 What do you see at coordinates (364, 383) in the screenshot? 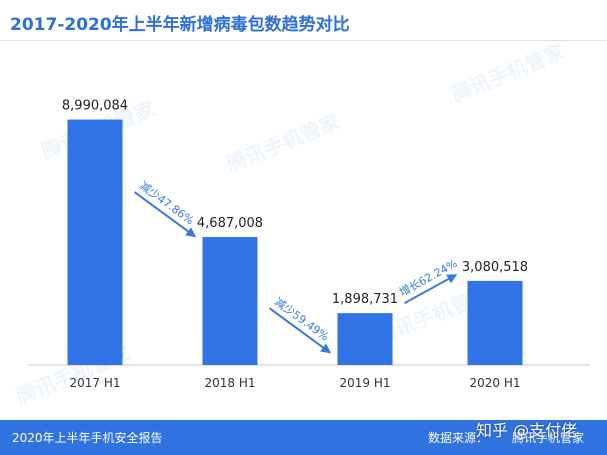
I see `x-tick-label: 2019 H1` at bounding box center [364, 383].